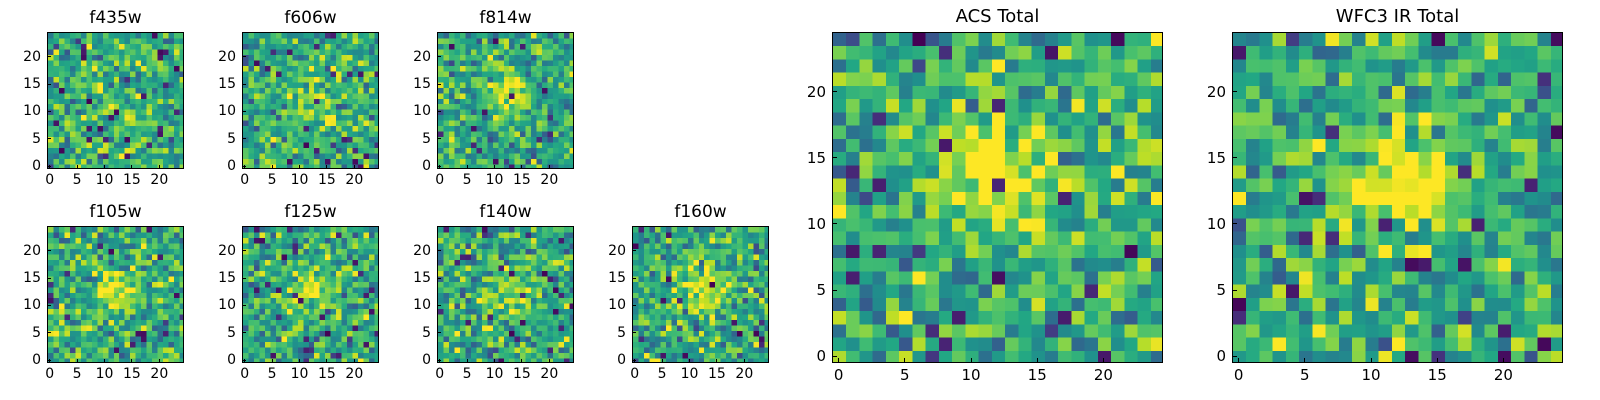  Describe the element at coordinates (505, 18) in the screenshot. I see `panel-title: f814w` at that location.